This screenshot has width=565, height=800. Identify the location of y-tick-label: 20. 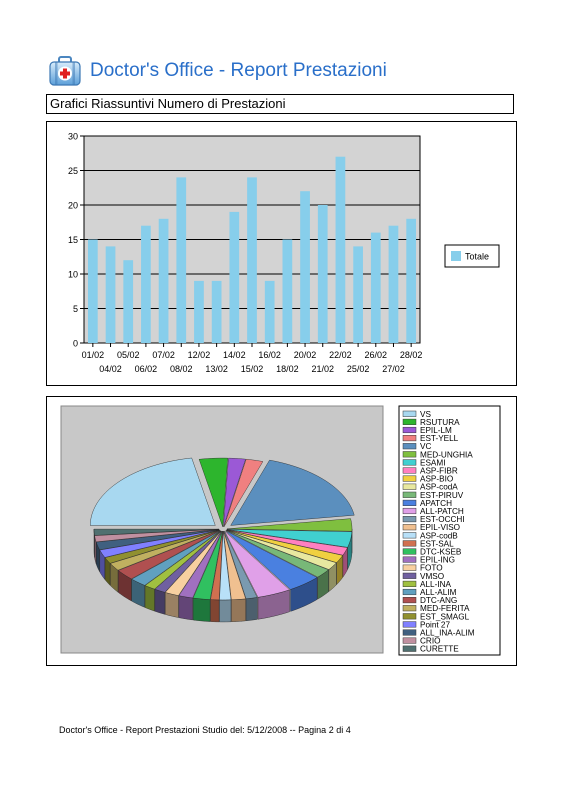
(73, 206).